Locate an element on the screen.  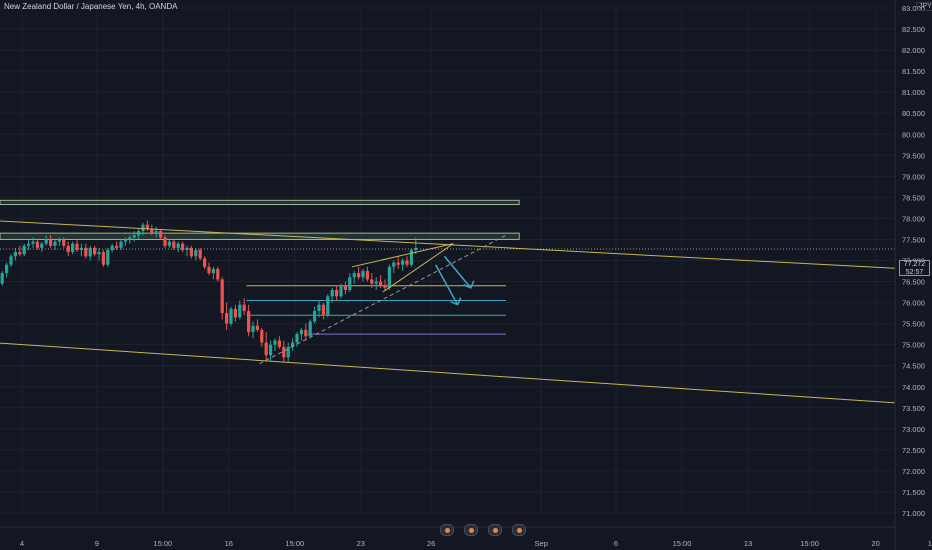
price-tick-label: 74.500 is located at coordinates (913, 366).